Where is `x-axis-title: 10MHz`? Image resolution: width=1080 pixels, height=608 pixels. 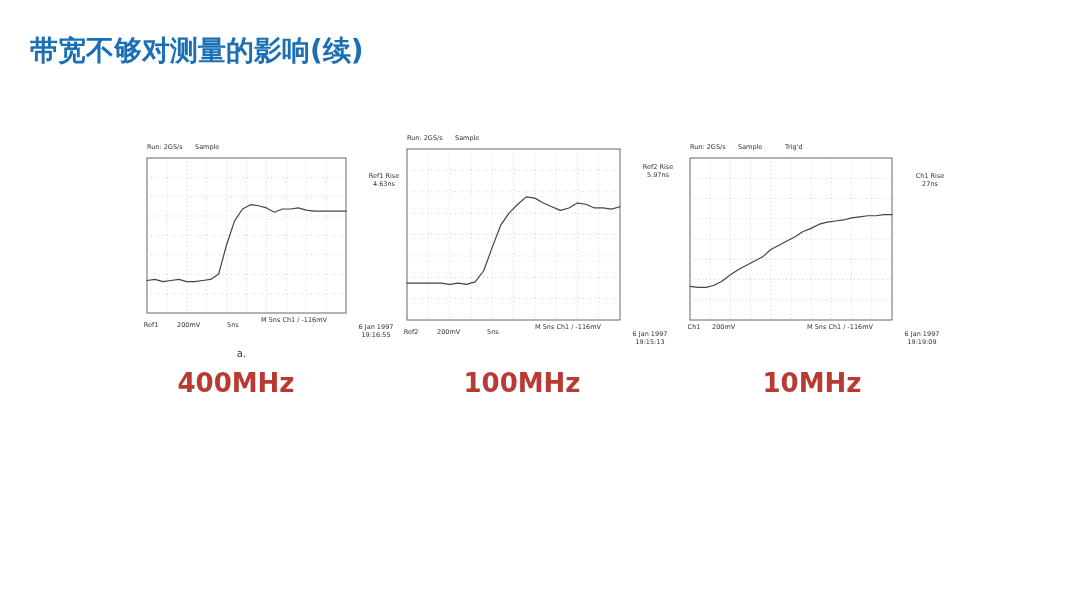 x-axis-title: 10MHz is located at coordinates (812, 383).